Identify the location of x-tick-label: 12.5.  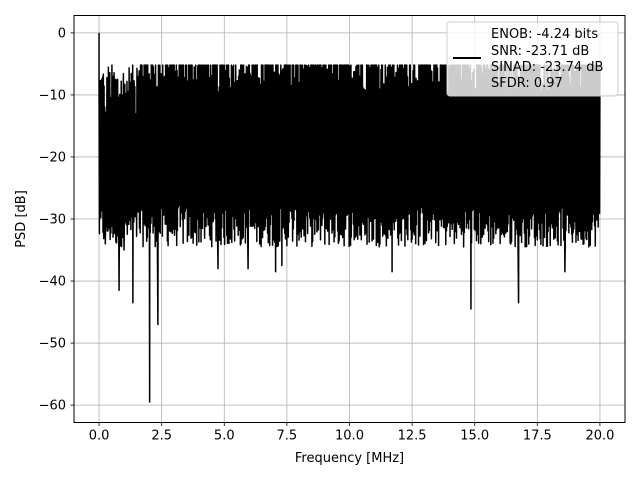
(412, 436).